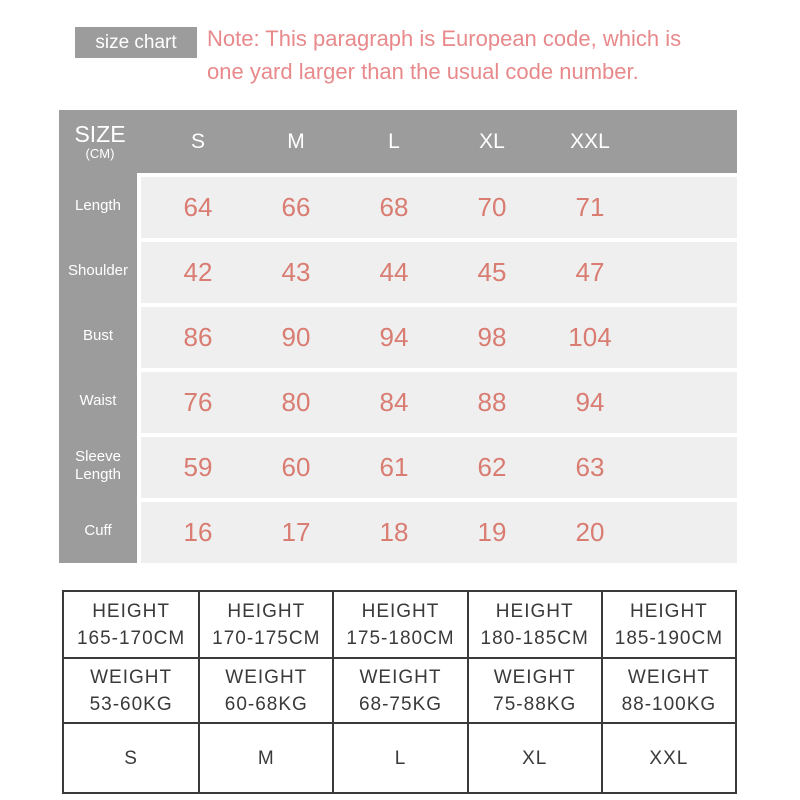 Image resolution: width=800 pixels, height=800 pixels. Describe the element at coordinates (492, 532) in the screenshot. I see `cell-value: 19` at that location.